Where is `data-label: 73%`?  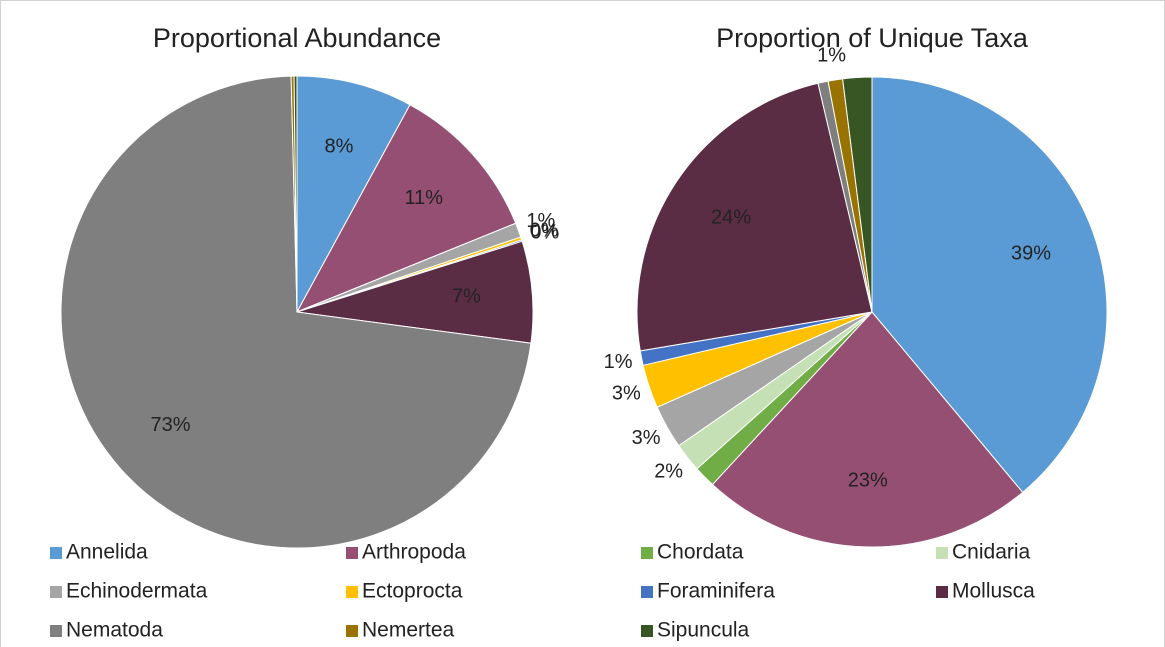 data-label: 73% is located at coordinates (171, 425).